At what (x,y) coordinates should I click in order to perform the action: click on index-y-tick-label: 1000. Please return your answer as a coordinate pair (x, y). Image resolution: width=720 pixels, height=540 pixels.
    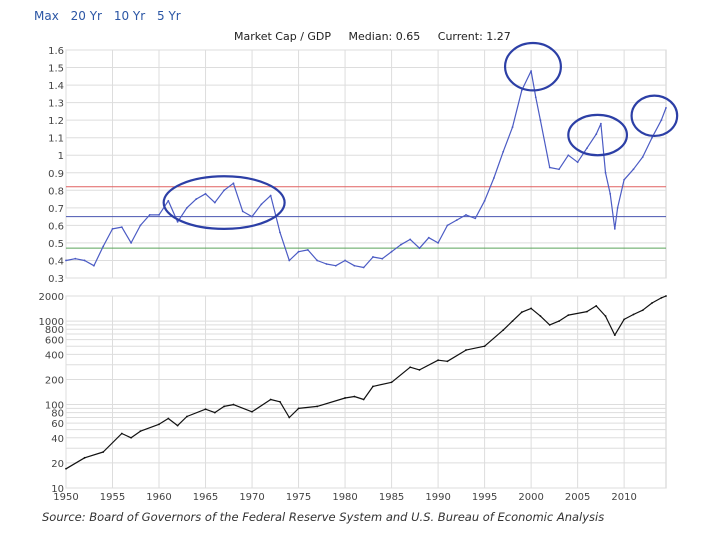
    Looking at the image, I should click on (51, 322).